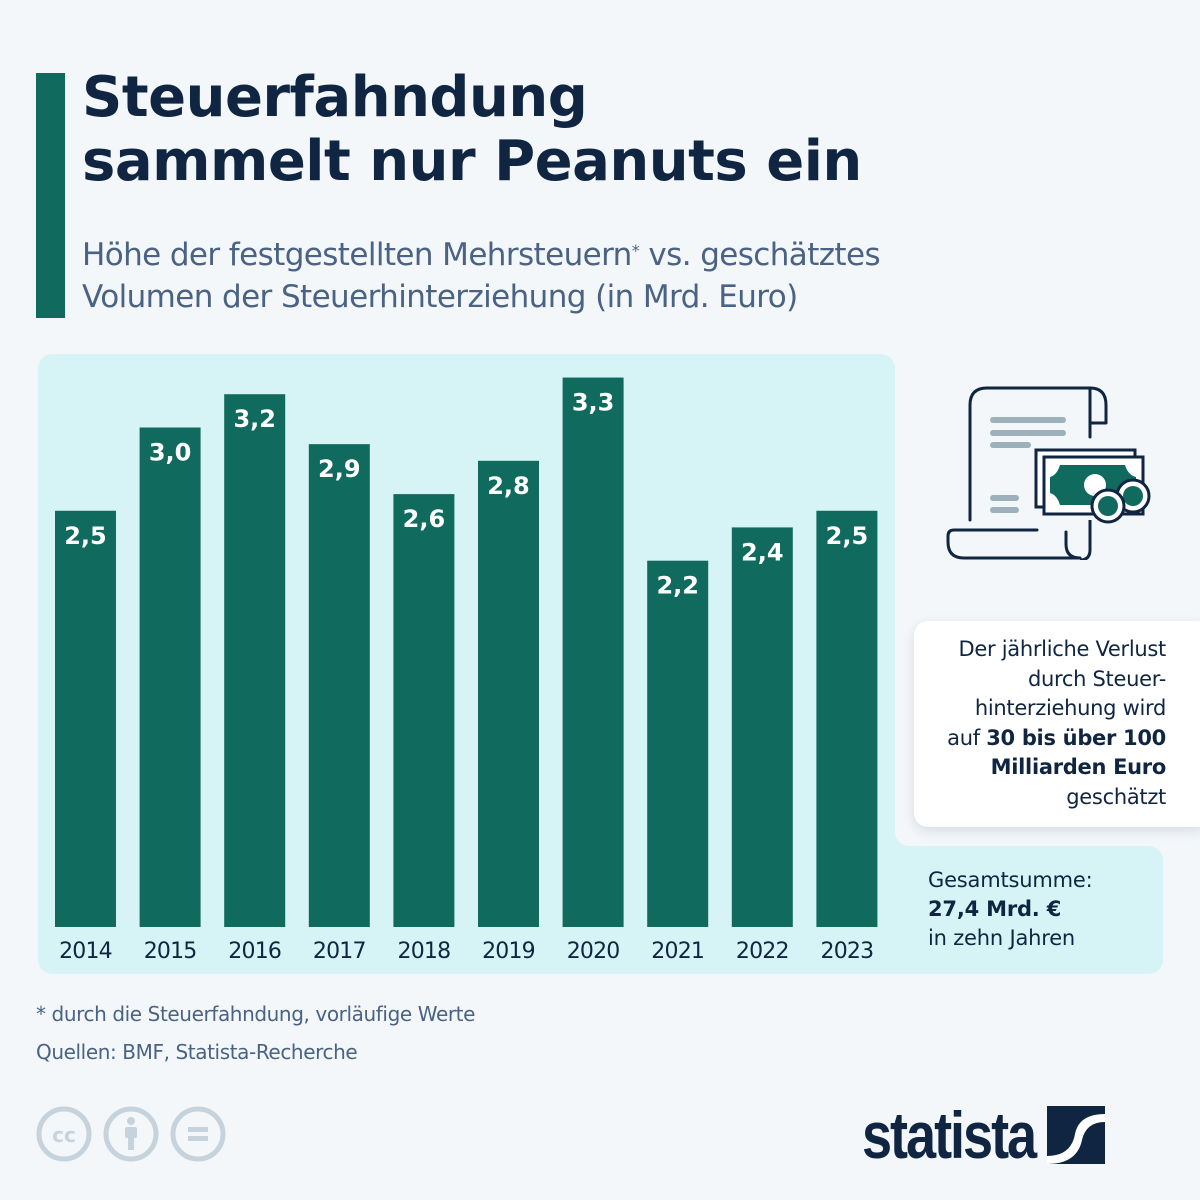 The width and height of the screenshot is (1200, 1200). What do you see at coordinates (197, 1052) in the screenshot?
I see `source-note: Quellen: BMF, Statista-Recherche` at bounding box center [197, 1052].